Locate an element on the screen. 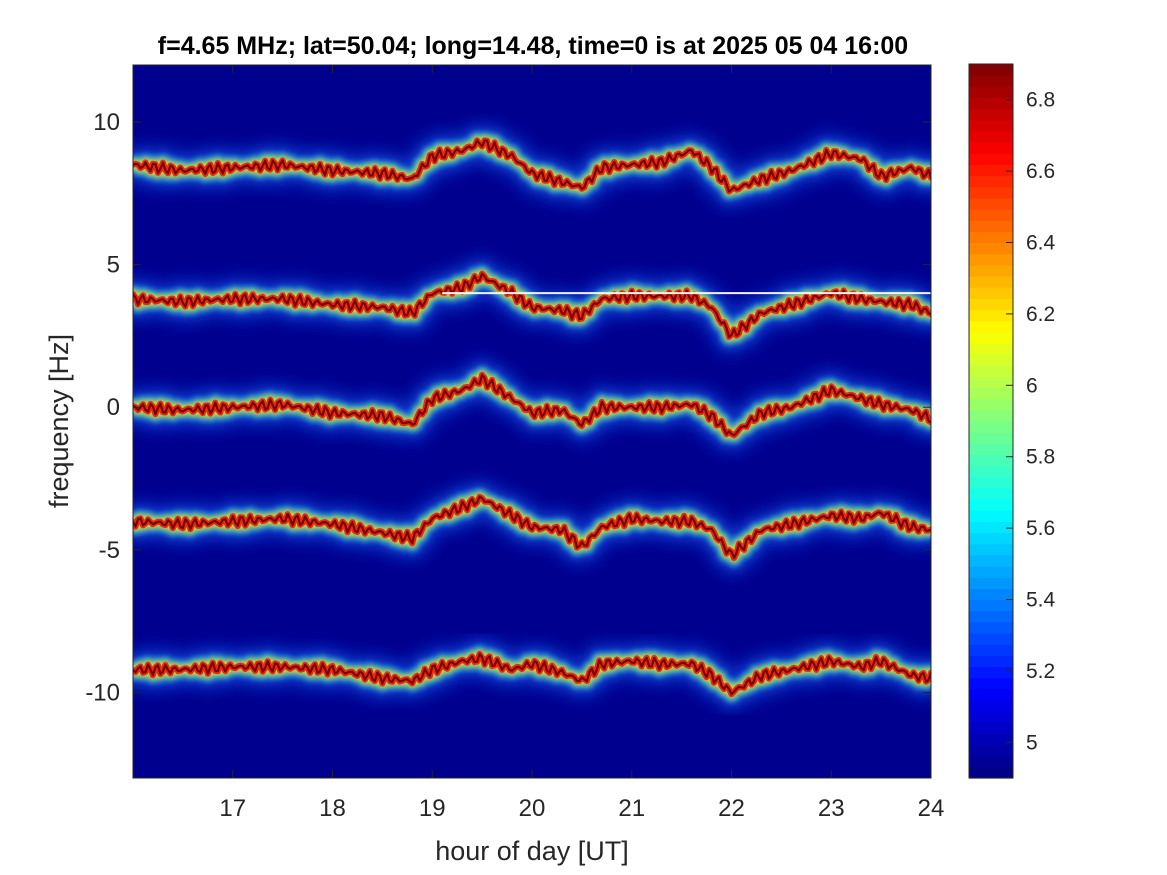  x-tick-label: 23 is located at coordinates (831, 808).